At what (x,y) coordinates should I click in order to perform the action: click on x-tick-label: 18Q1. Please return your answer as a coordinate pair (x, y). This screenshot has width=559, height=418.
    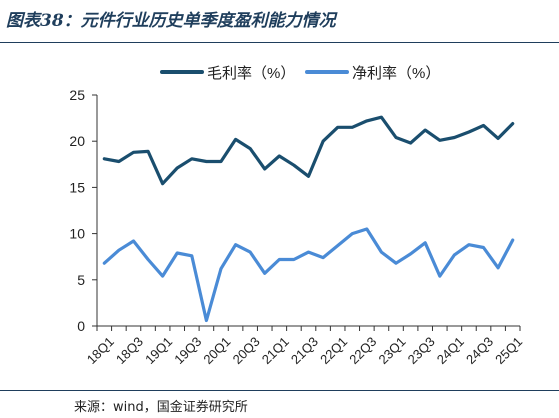
    Looking at the image, I should click on (100, 350).